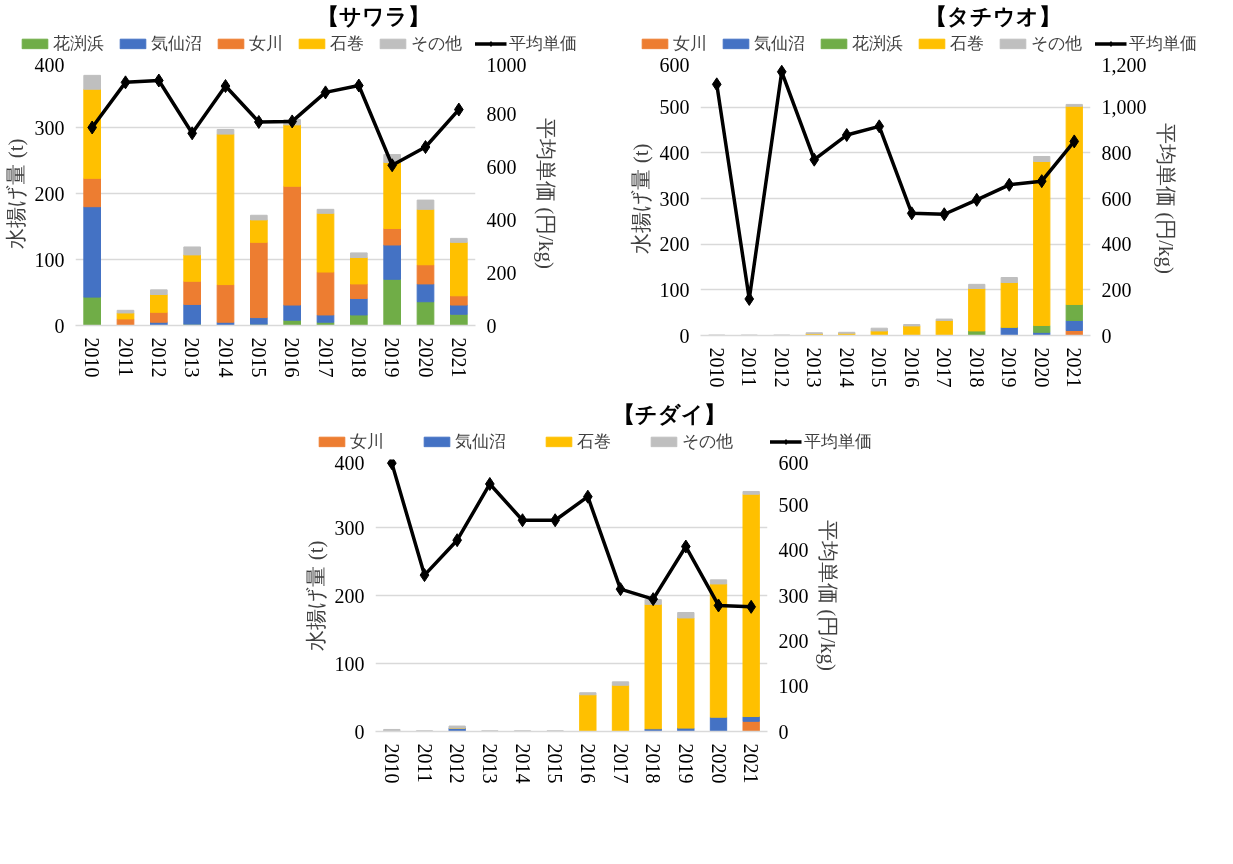 The height and width of the screenshot is (864, 1233). What do you see at coordinates (793, 595) in the screenshot?
I see `y2-tick-label: 300` at bounding box center [793, 595].